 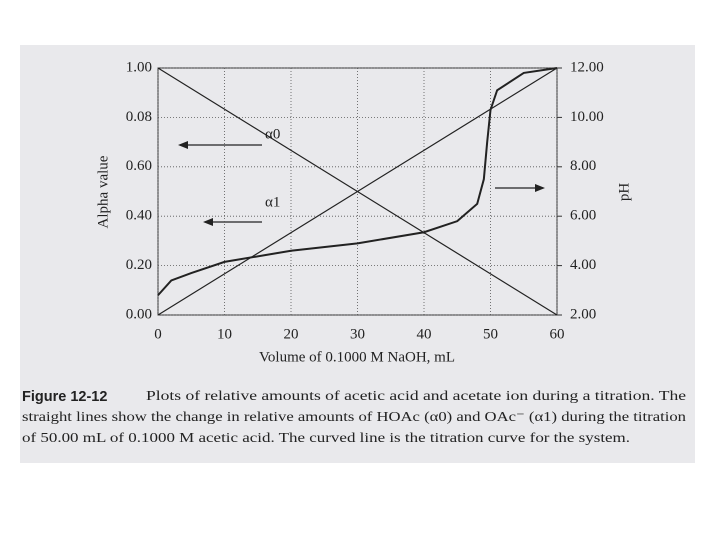 I want to click on annotation-alpha0: α0, so click(x=272, y=134).